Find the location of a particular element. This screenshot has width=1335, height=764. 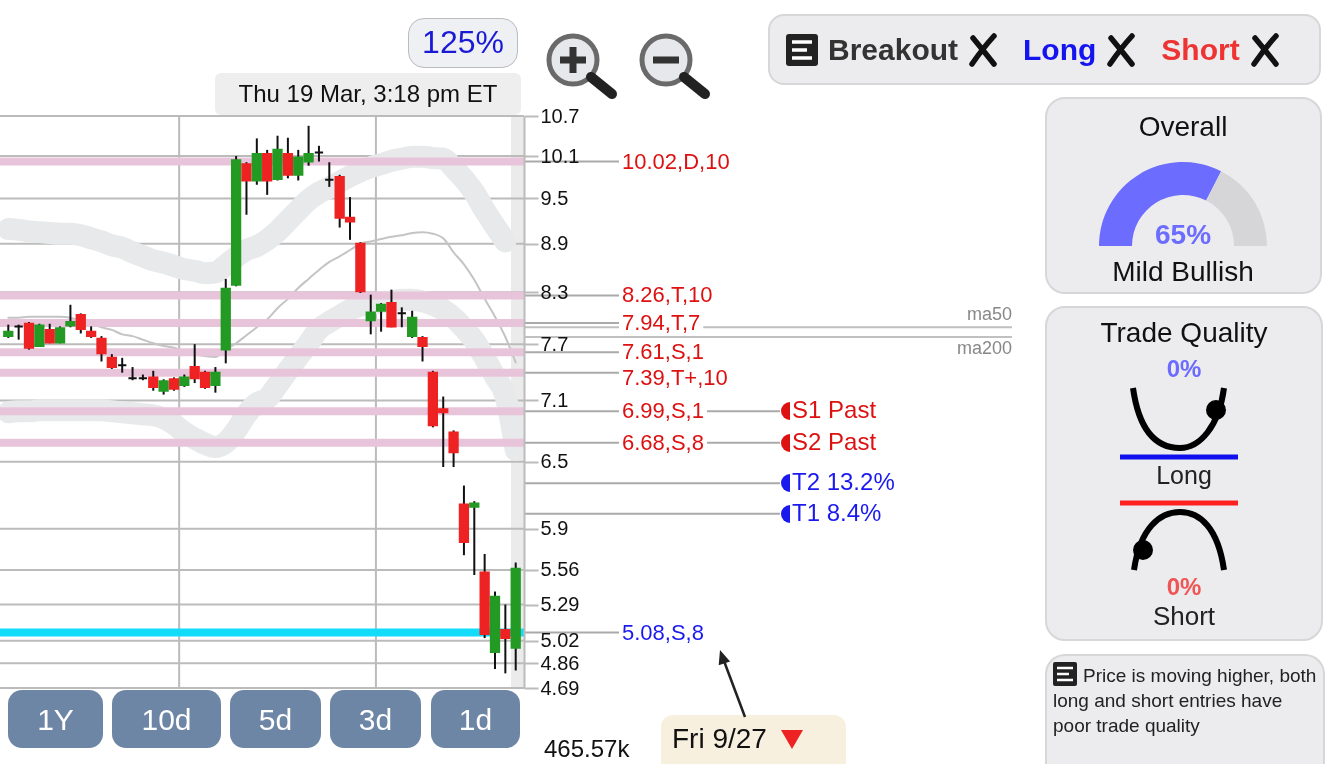

ref-line-label: 10.02,D,10 is located at coordinates (676, 161).